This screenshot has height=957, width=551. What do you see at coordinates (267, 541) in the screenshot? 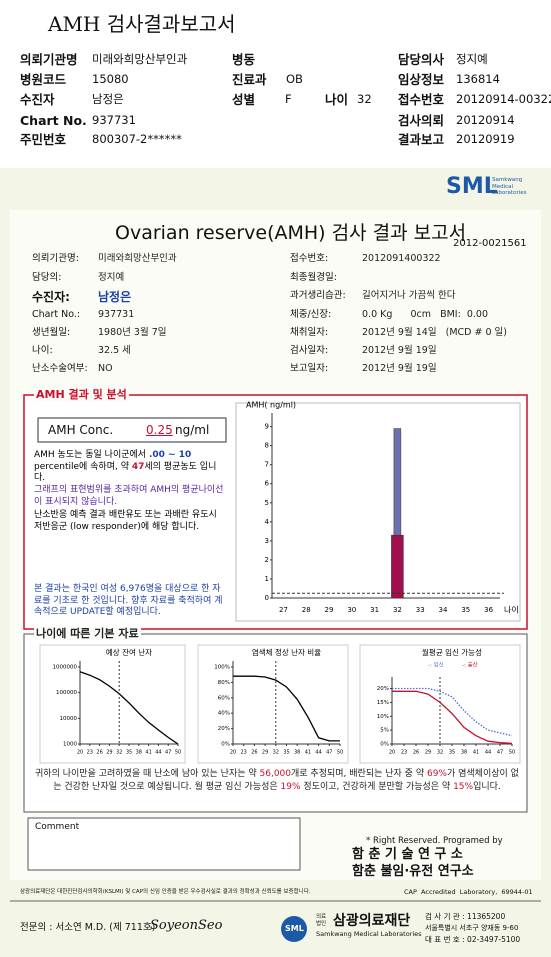
I see `y-tick-label: 3` at bounding box center [267, 541].